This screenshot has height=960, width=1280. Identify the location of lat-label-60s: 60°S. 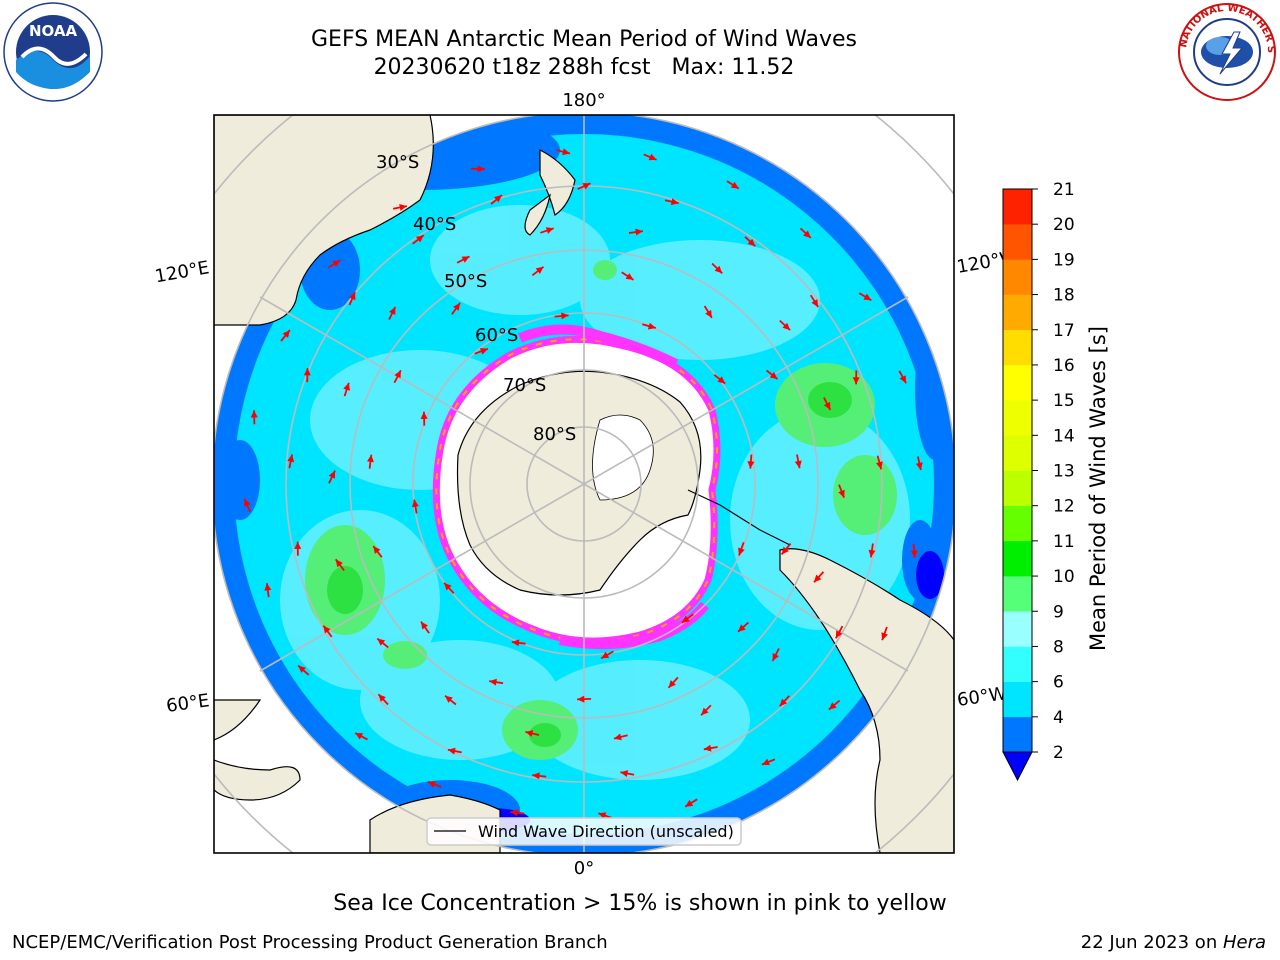
(496, 335).